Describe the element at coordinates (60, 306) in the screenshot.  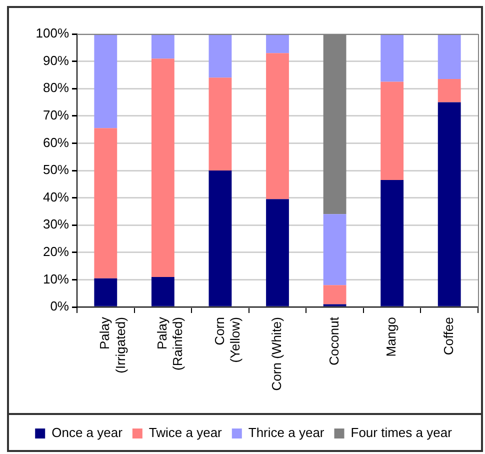
I see `y-tick-label: 0%` at that location.